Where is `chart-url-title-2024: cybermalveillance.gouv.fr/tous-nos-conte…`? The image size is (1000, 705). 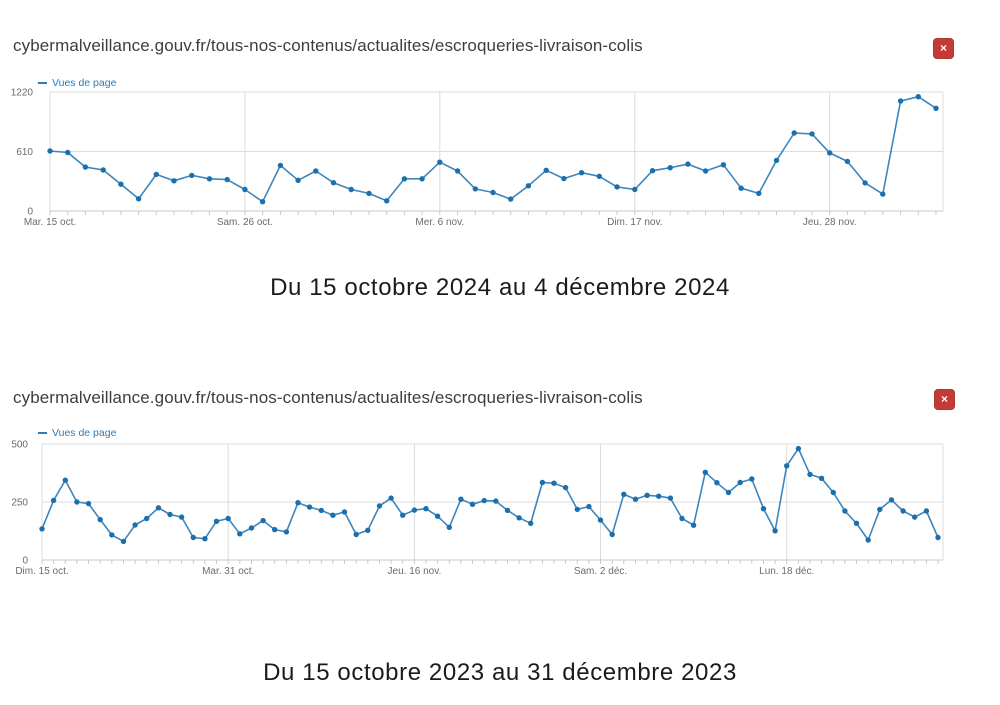 chart-url-title-2024: cybermalveillance.gouv.fr/tous-nos-conte… is located at coordinates (328, 45).